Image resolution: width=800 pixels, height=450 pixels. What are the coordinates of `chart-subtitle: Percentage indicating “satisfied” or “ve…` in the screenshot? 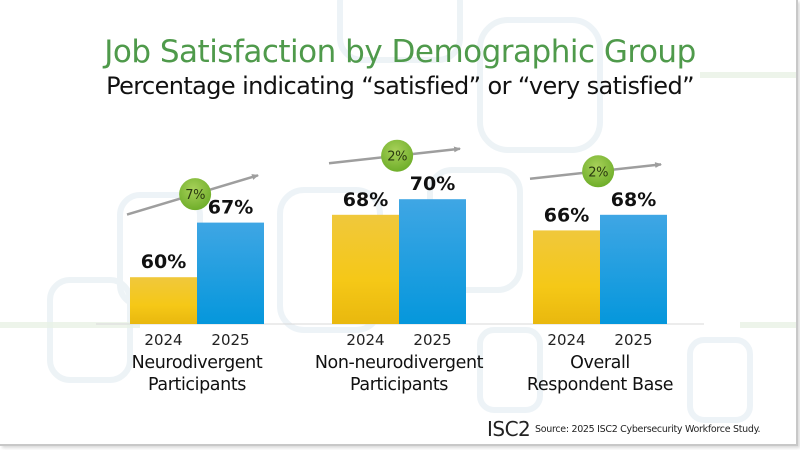 It's located at (400, 86).